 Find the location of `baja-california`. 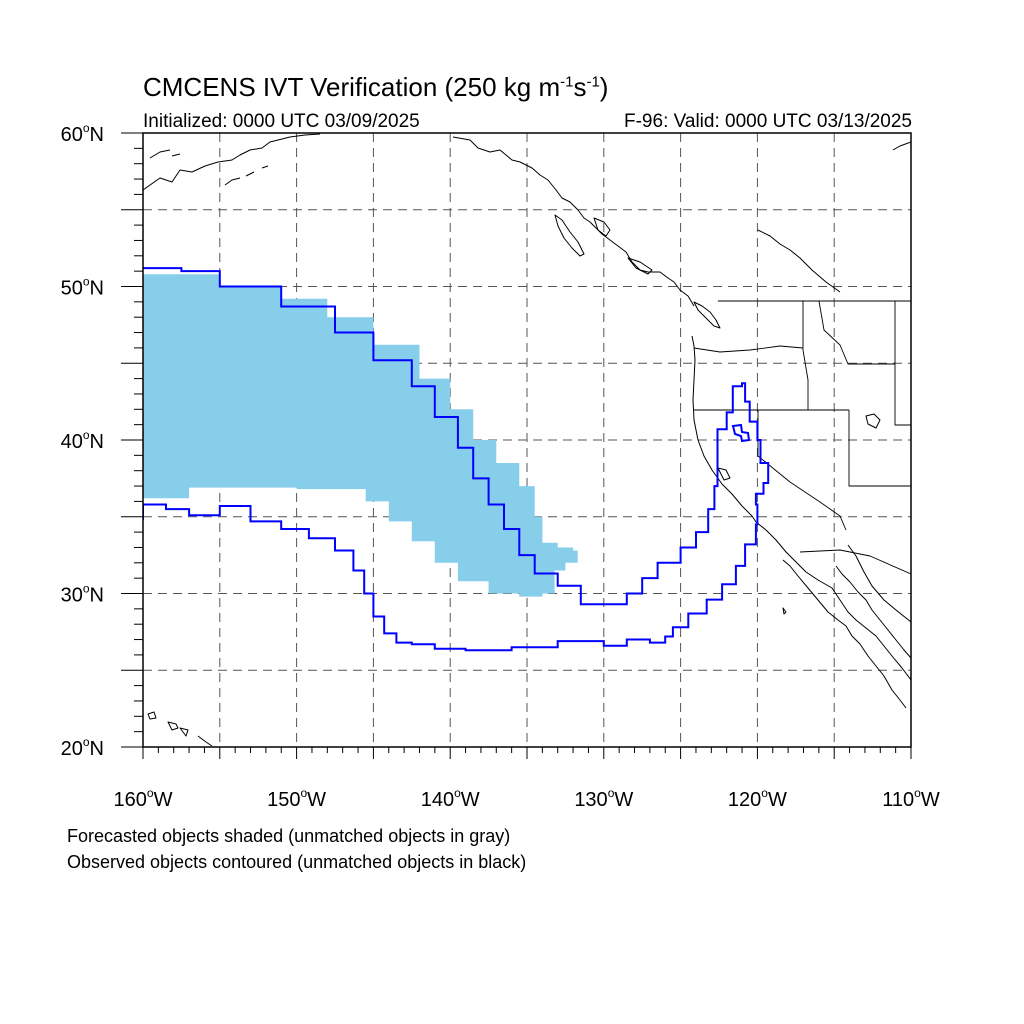

baja-california is located at coordinates (844, 634).